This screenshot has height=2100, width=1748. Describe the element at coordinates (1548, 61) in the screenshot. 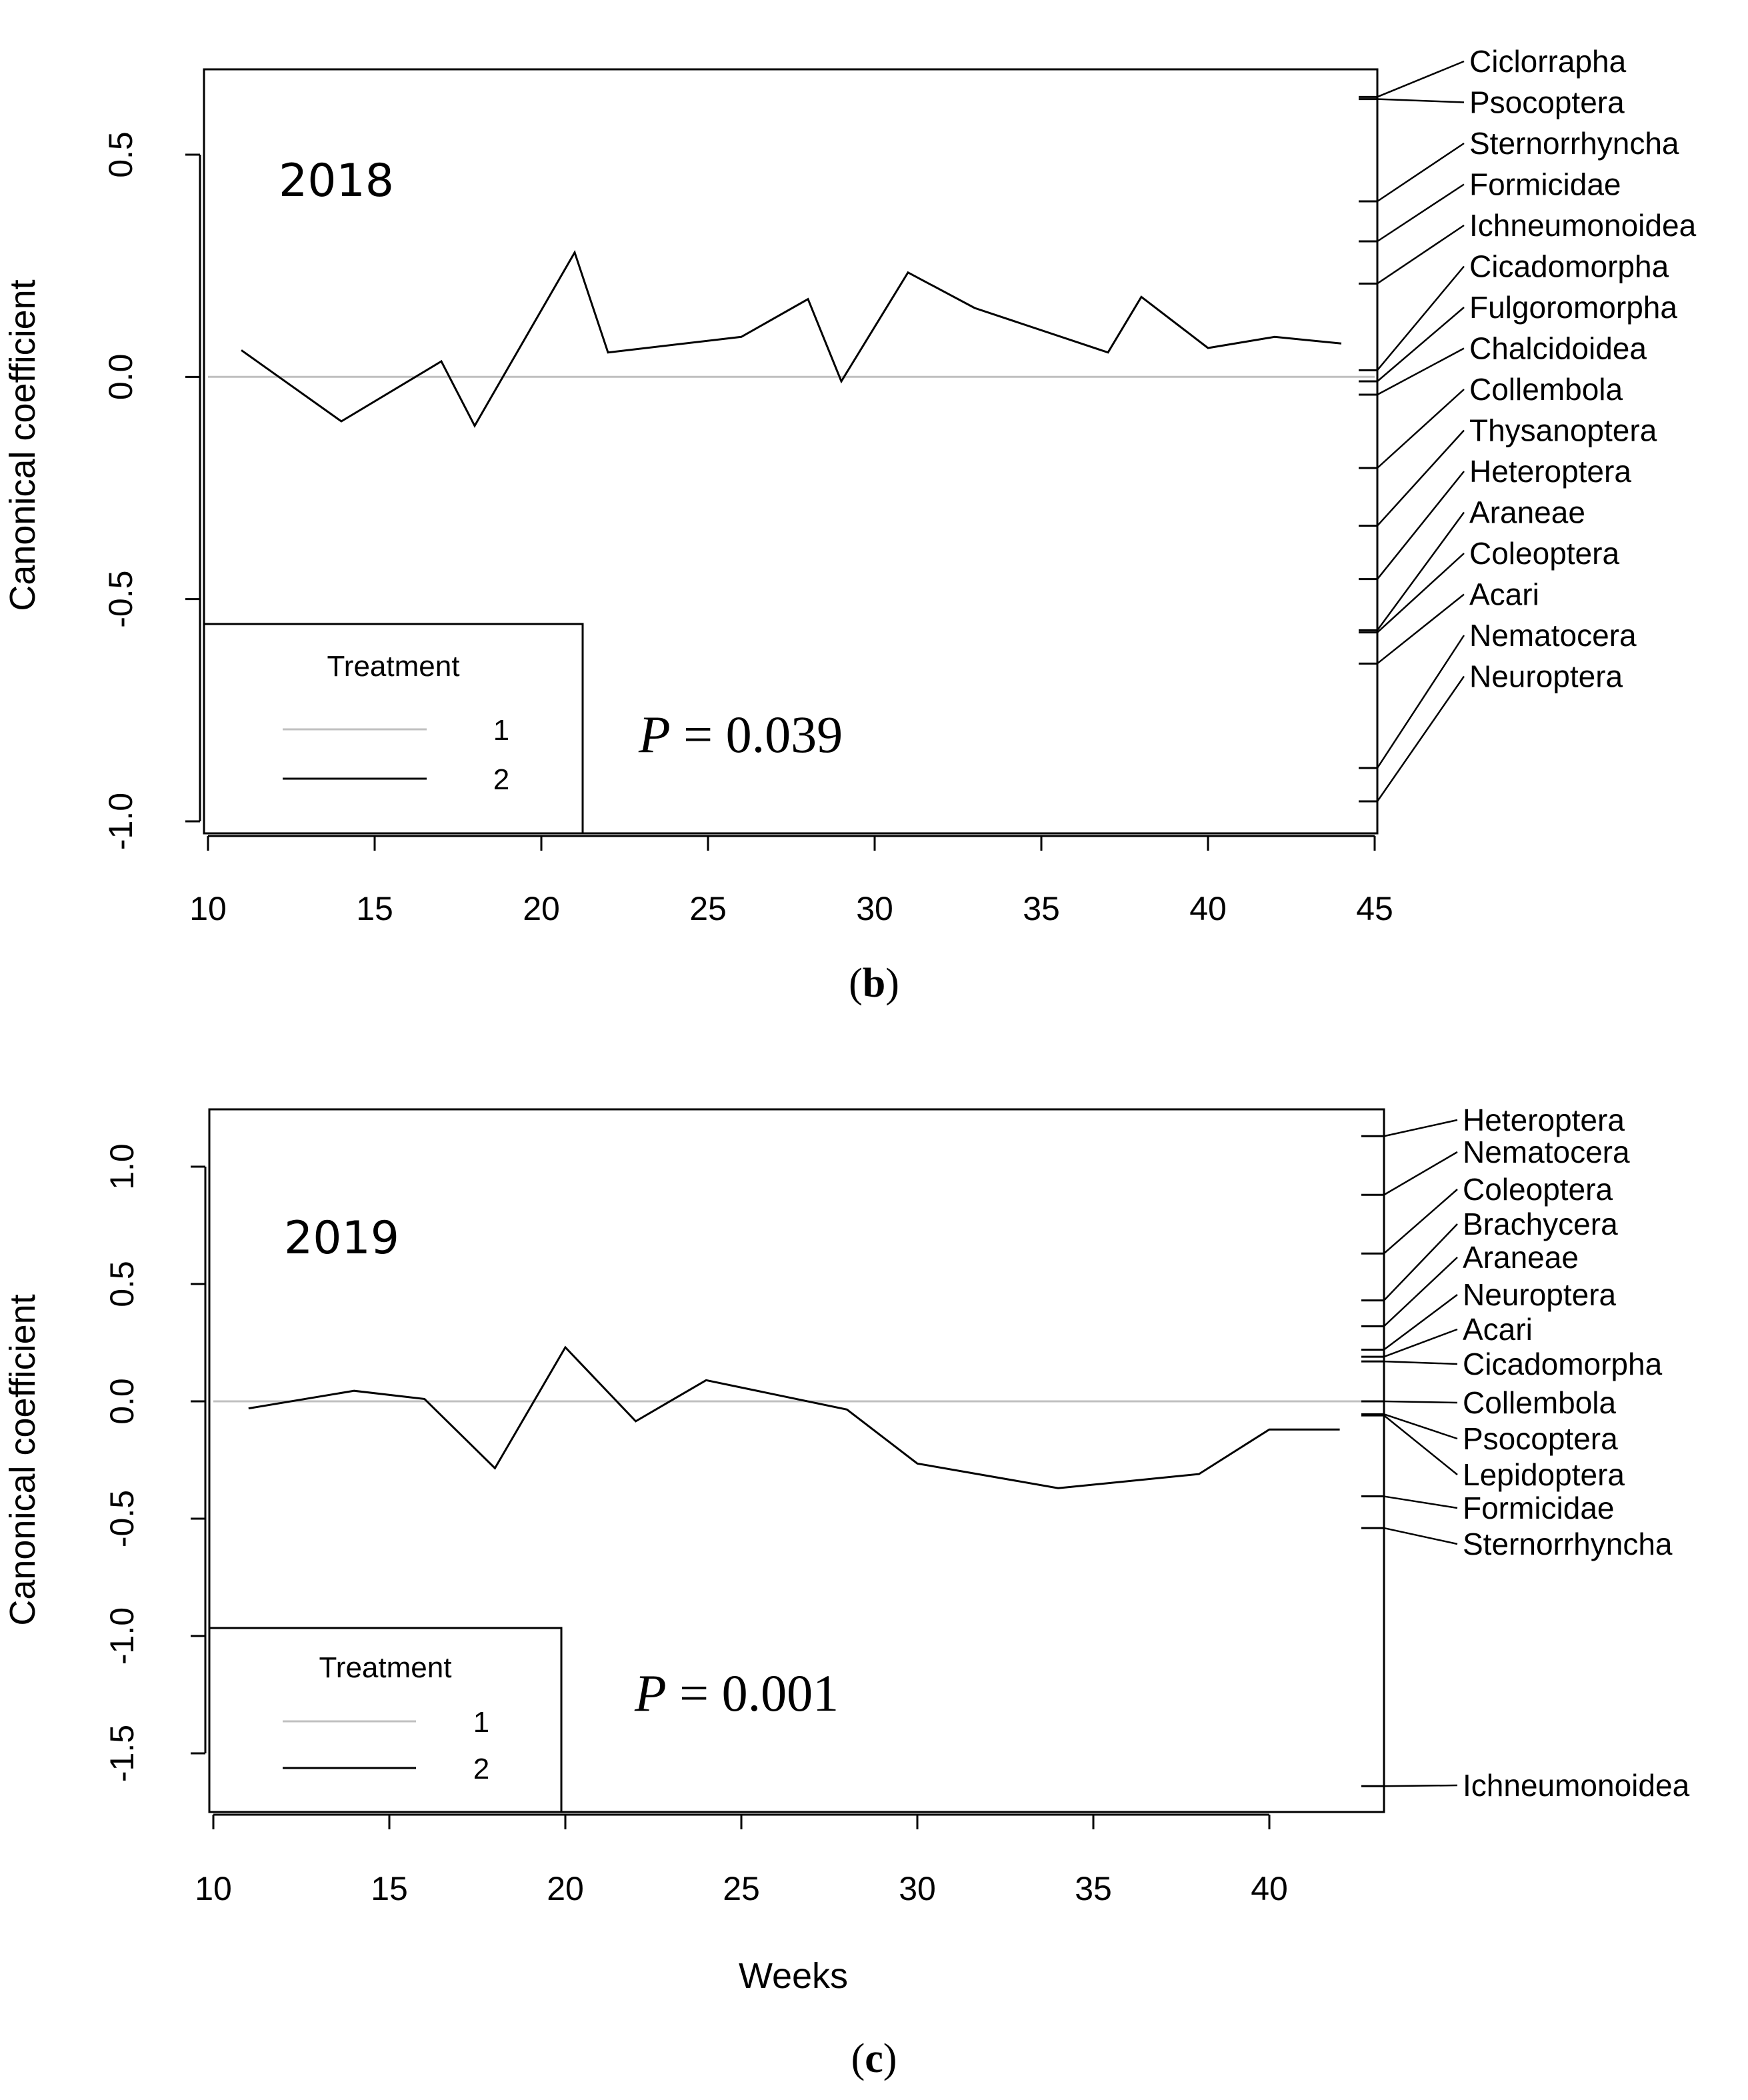

I see `species-label: Ciclorrapha` at that location.